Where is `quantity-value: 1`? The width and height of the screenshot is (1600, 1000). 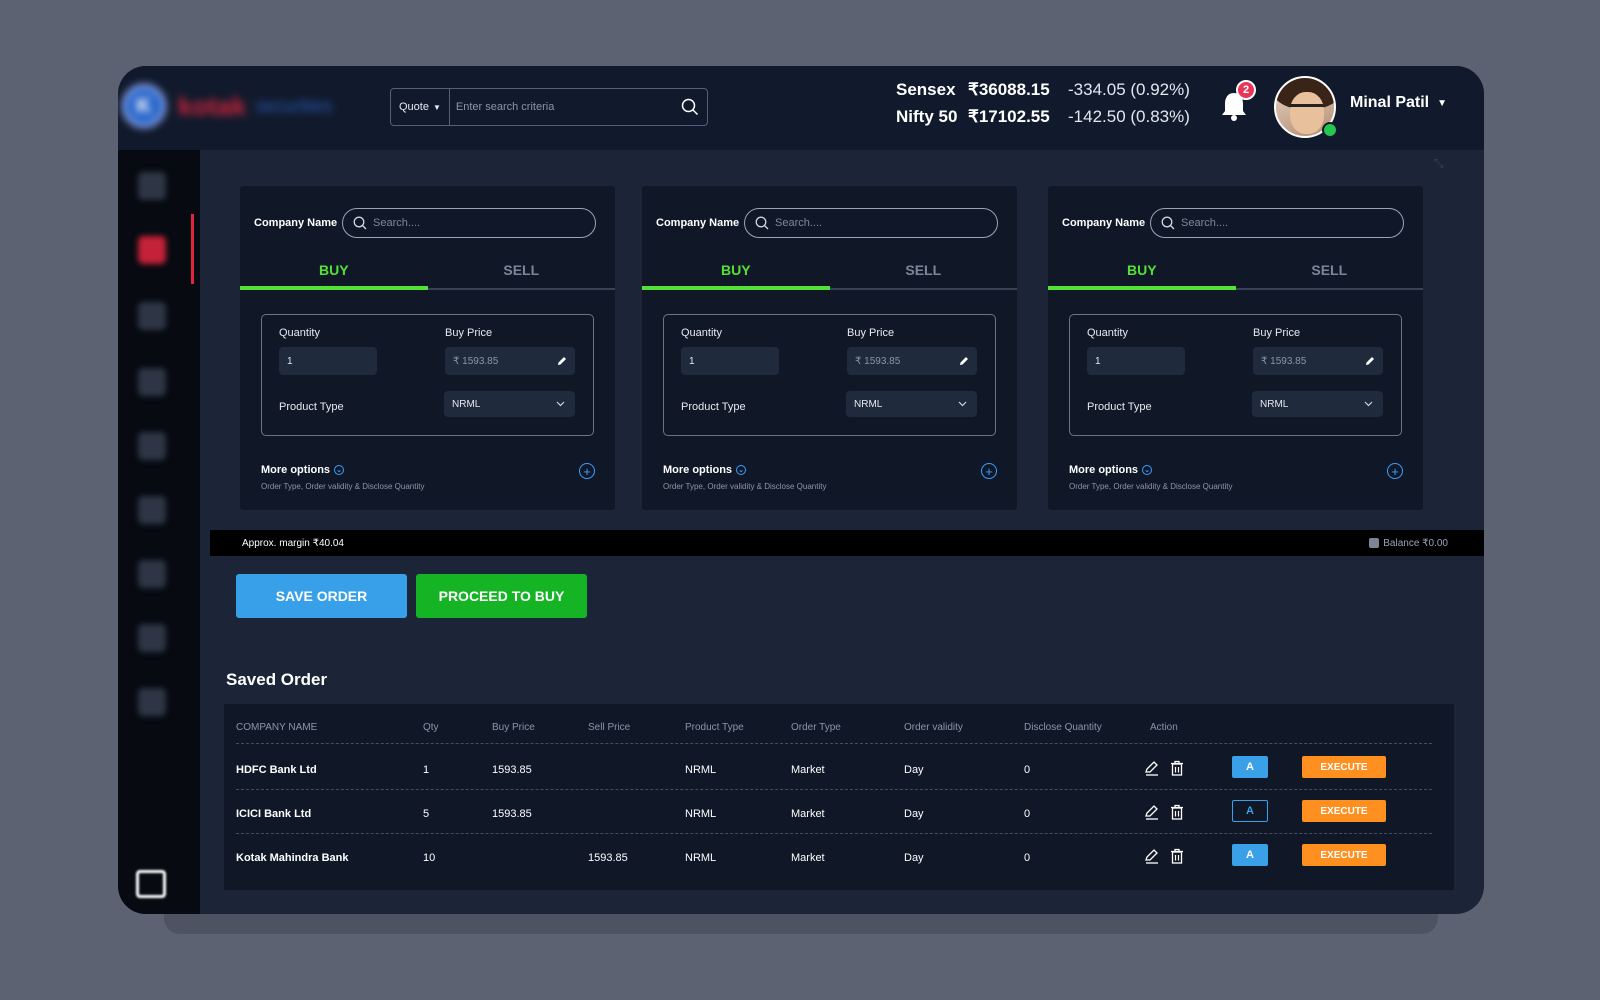
quantity-value: 1 is located at coordinates (692, 361).